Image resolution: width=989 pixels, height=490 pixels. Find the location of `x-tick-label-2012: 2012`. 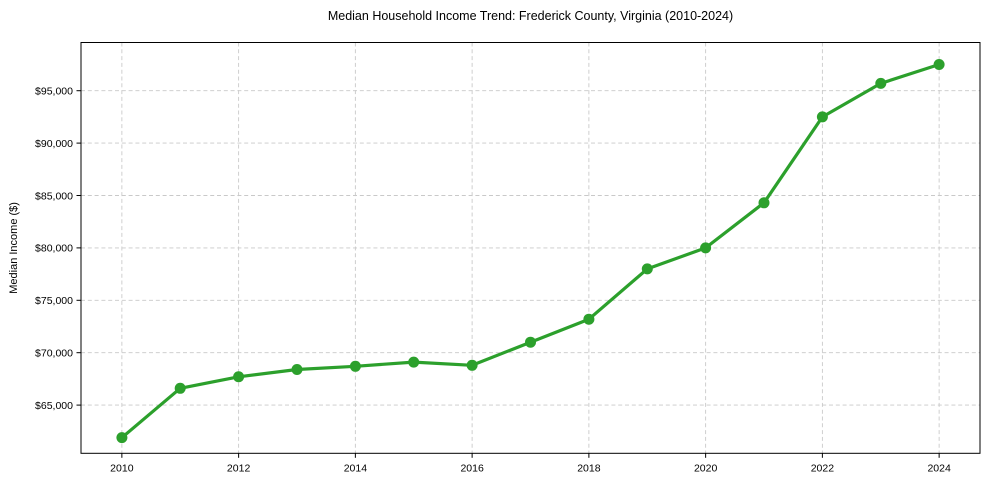

x-tick-label-2012: 2012 is located at coordinates (239, 468).